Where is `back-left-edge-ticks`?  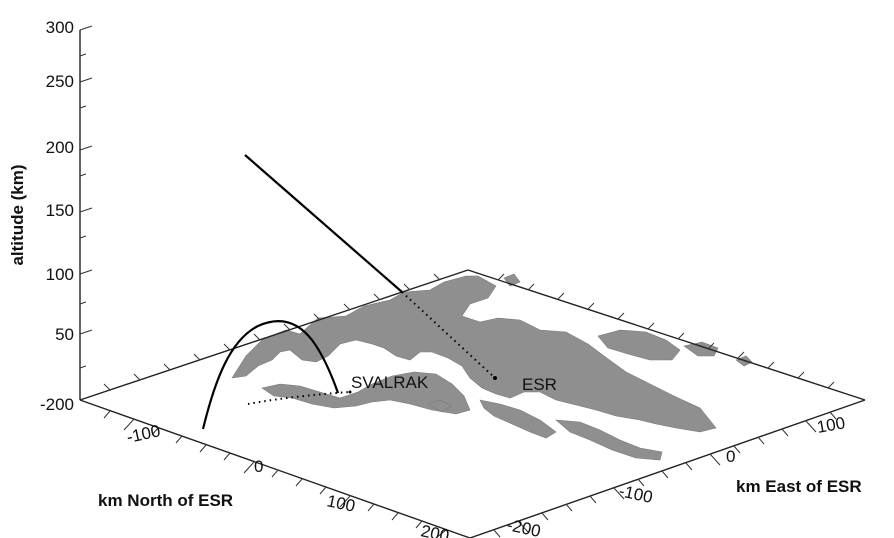
back-left-edge-ticks is located at coordinates (272, 332).